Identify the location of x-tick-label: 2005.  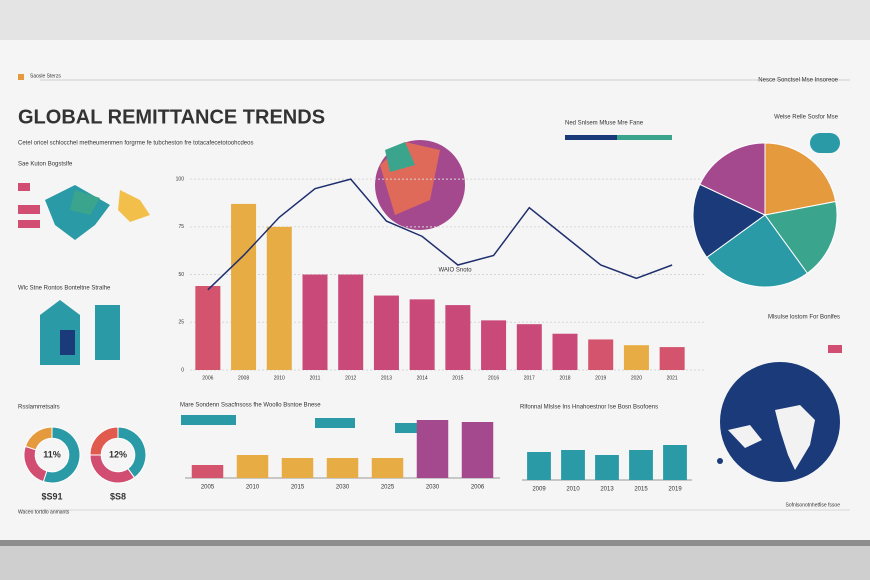
(208, 488).